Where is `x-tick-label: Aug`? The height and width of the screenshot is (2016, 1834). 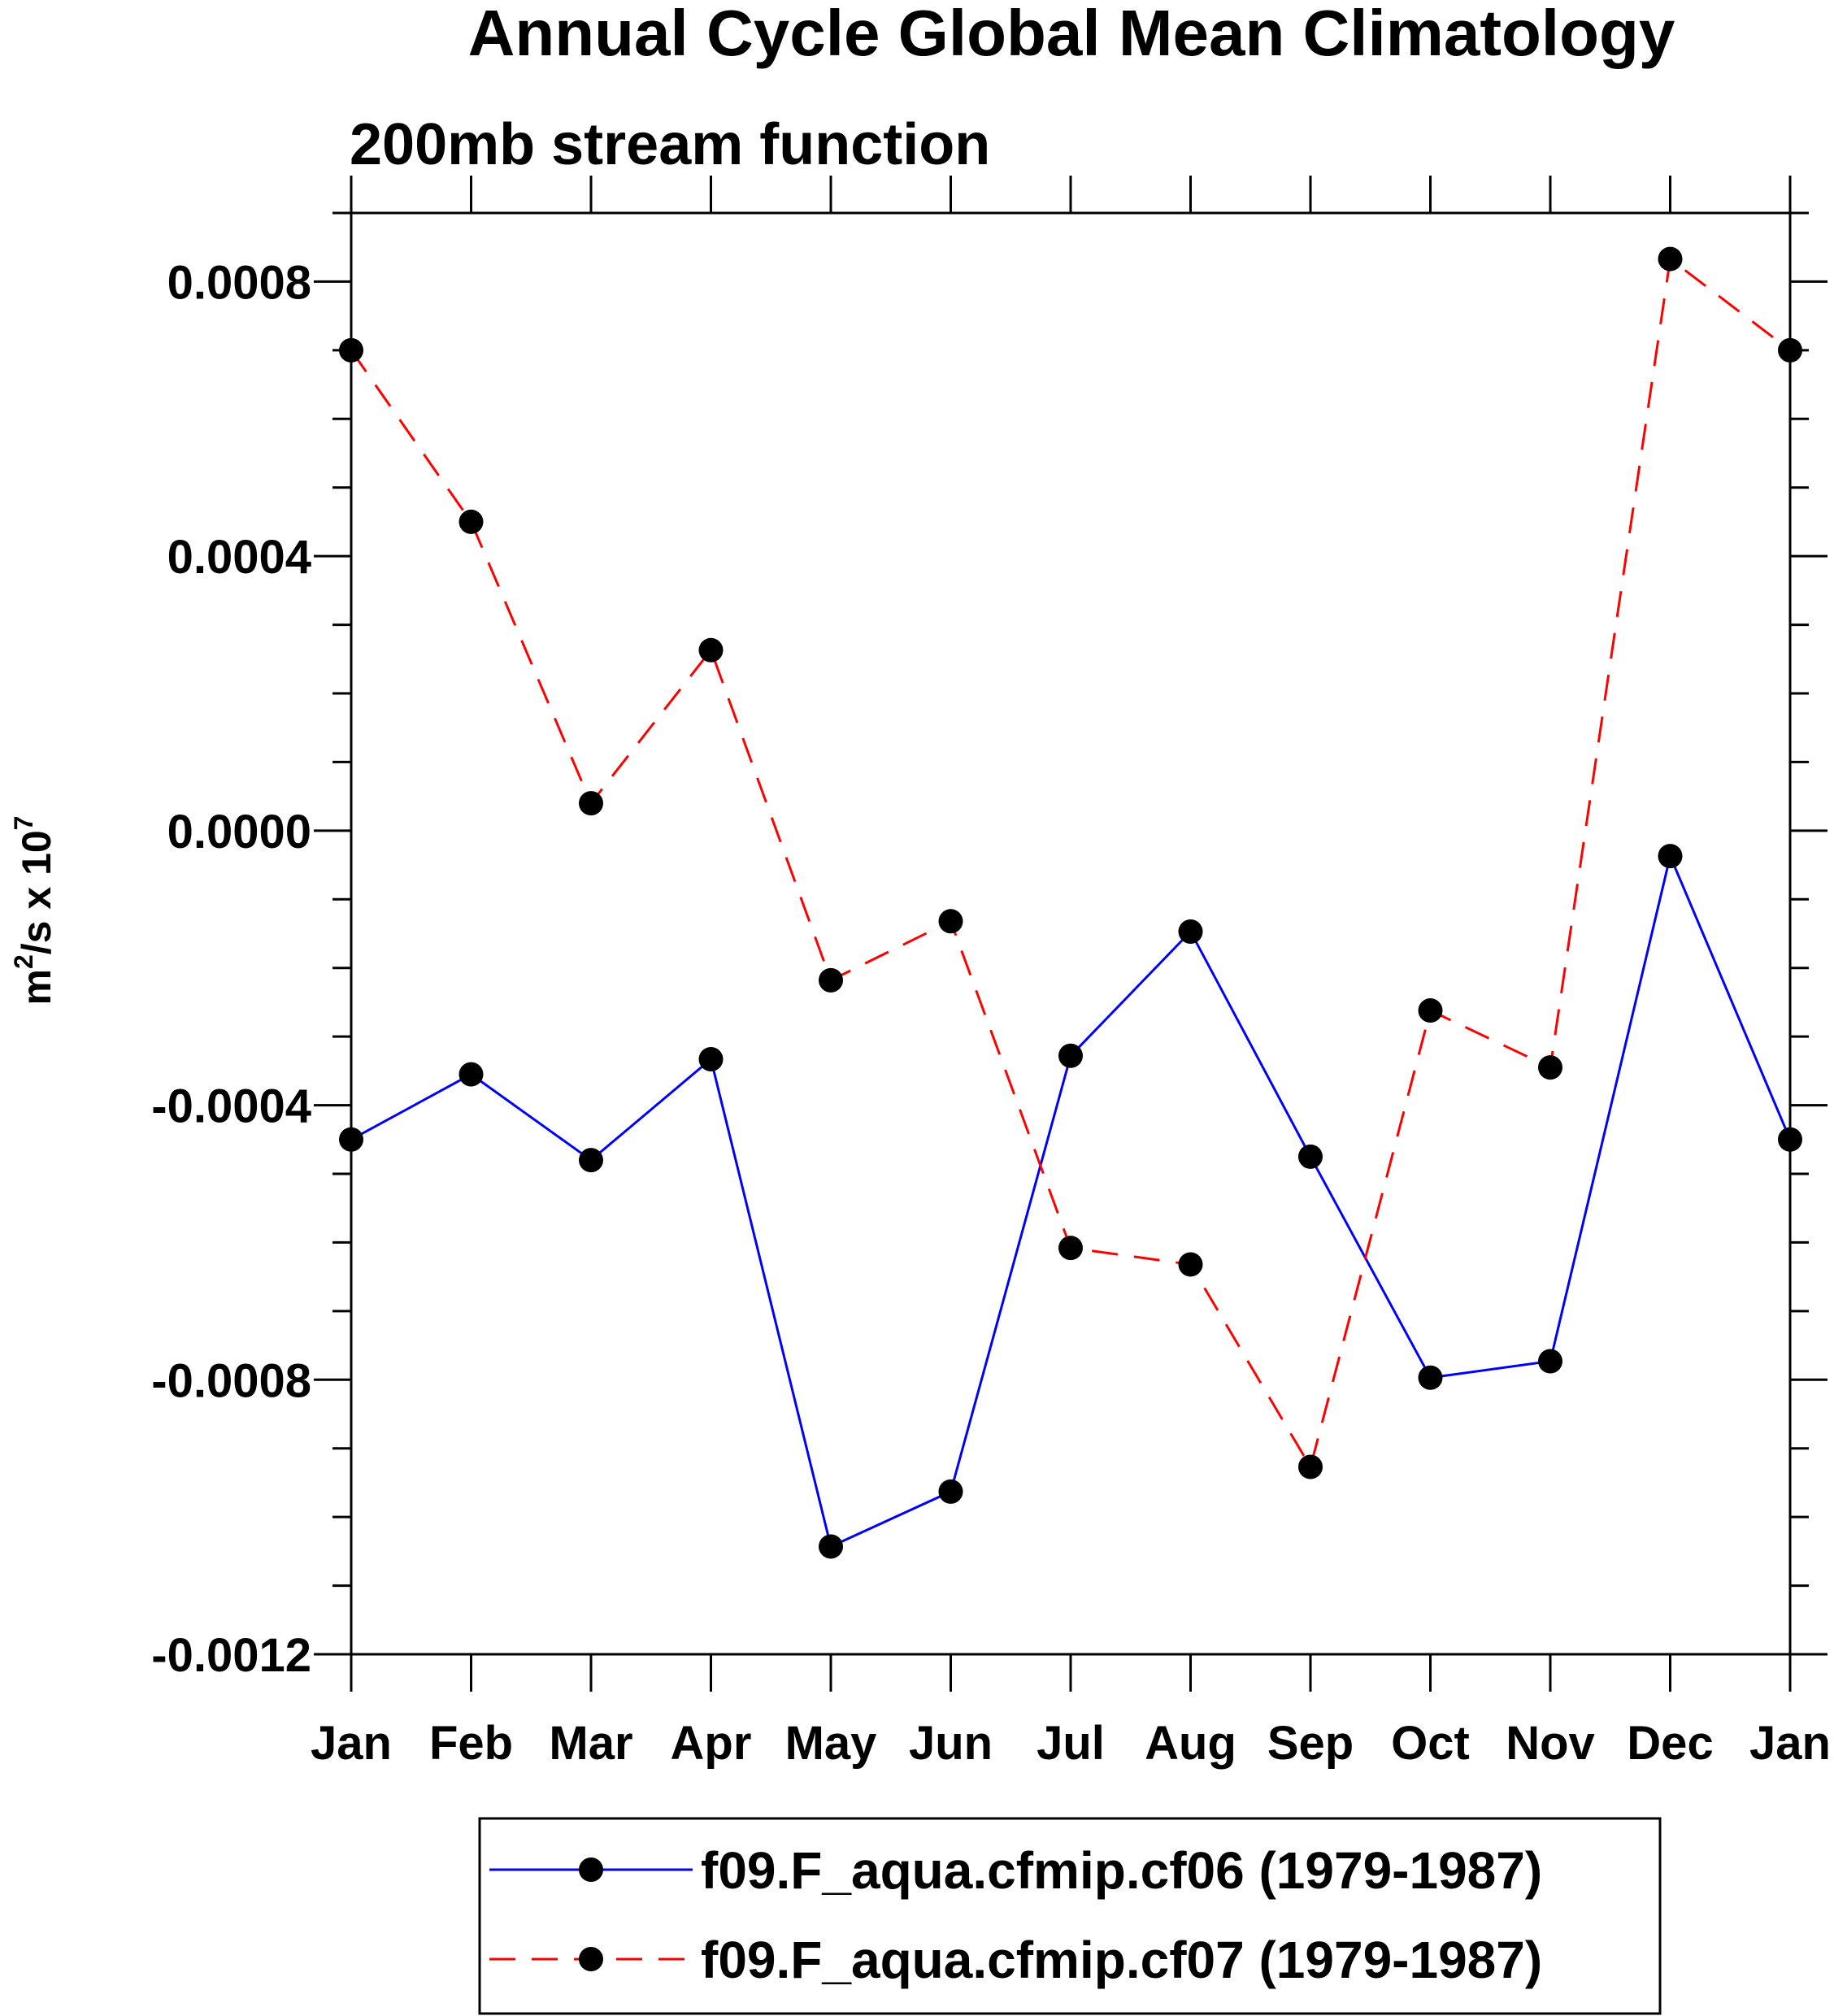 x-tick-label: Aug is located at coordinates (1190, 1743).